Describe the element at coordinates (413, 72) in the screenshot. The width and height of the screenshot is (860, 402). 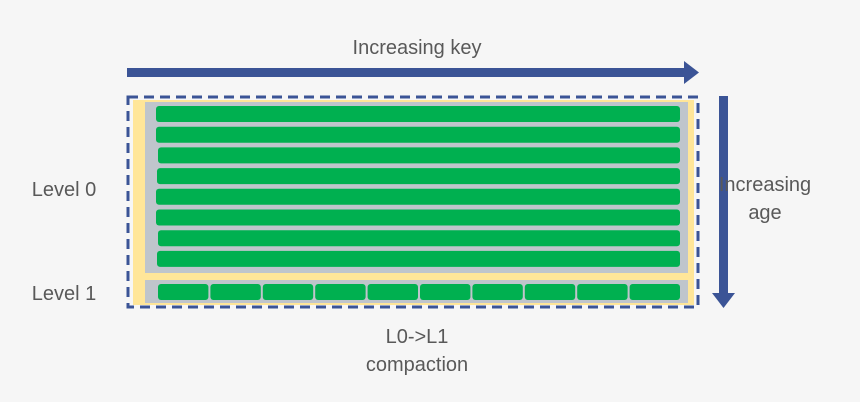
I see `key-arrow` at that location.